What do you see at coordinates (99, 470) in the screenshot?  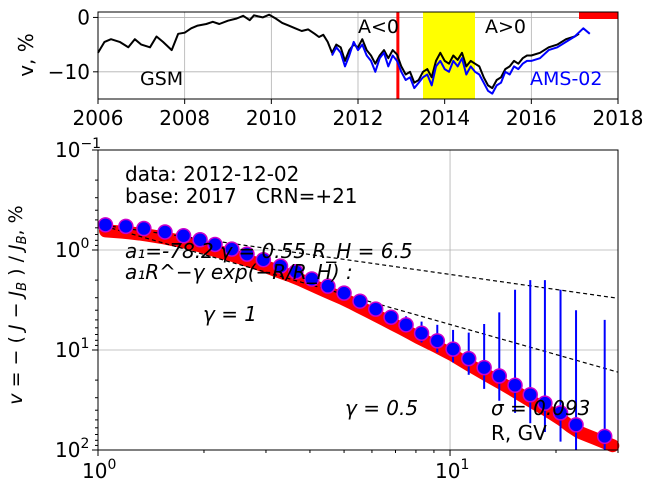 I see `x-tick-label: 10⁰` at bounding box center [99, 470].